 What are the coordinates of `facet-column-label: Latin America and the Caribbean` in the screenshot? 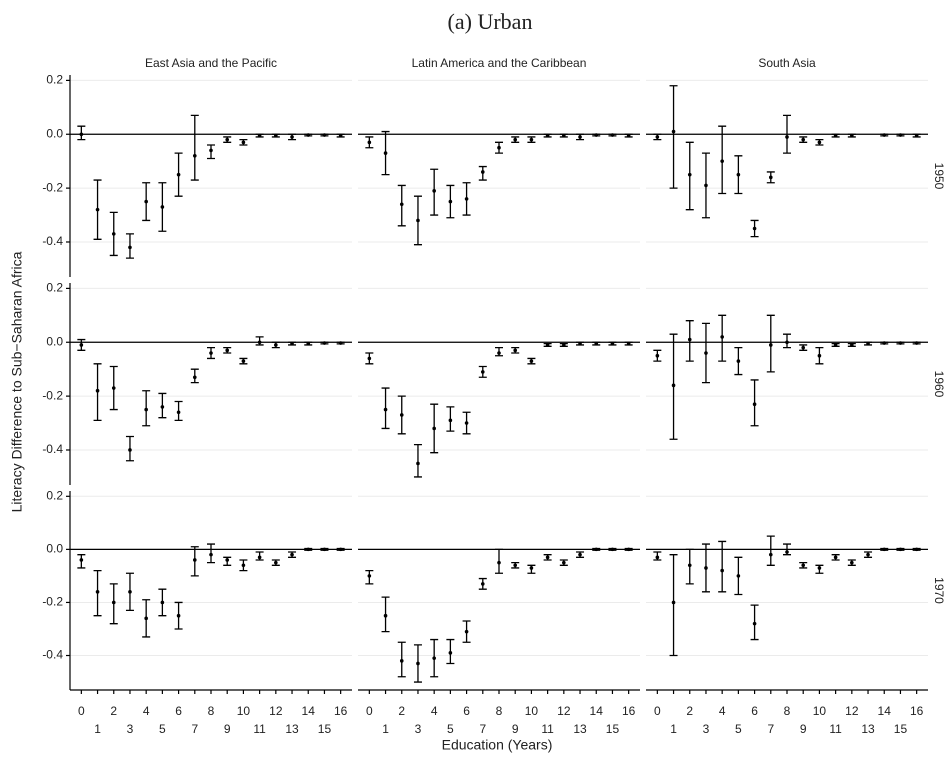 It's located at (499, 63).